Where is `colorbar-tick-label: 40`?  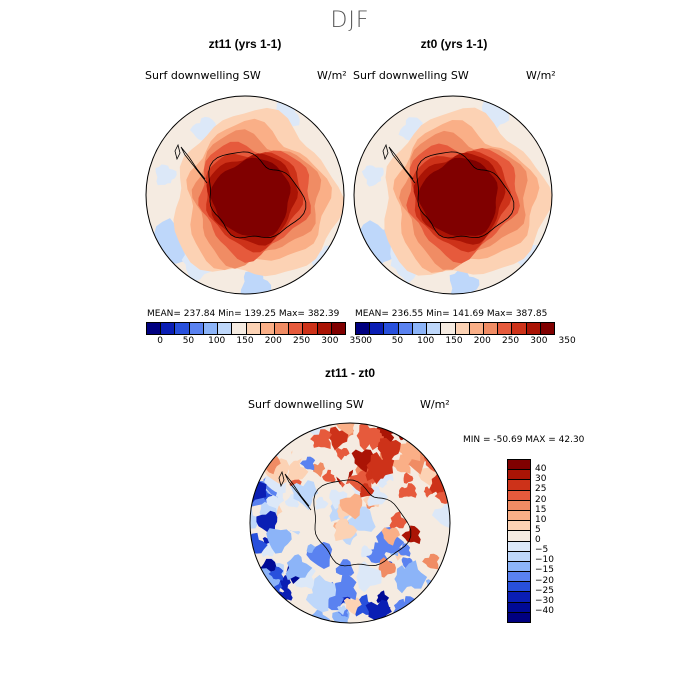
colorbar-tick-label: 40 is located at coordinates (541, 469).